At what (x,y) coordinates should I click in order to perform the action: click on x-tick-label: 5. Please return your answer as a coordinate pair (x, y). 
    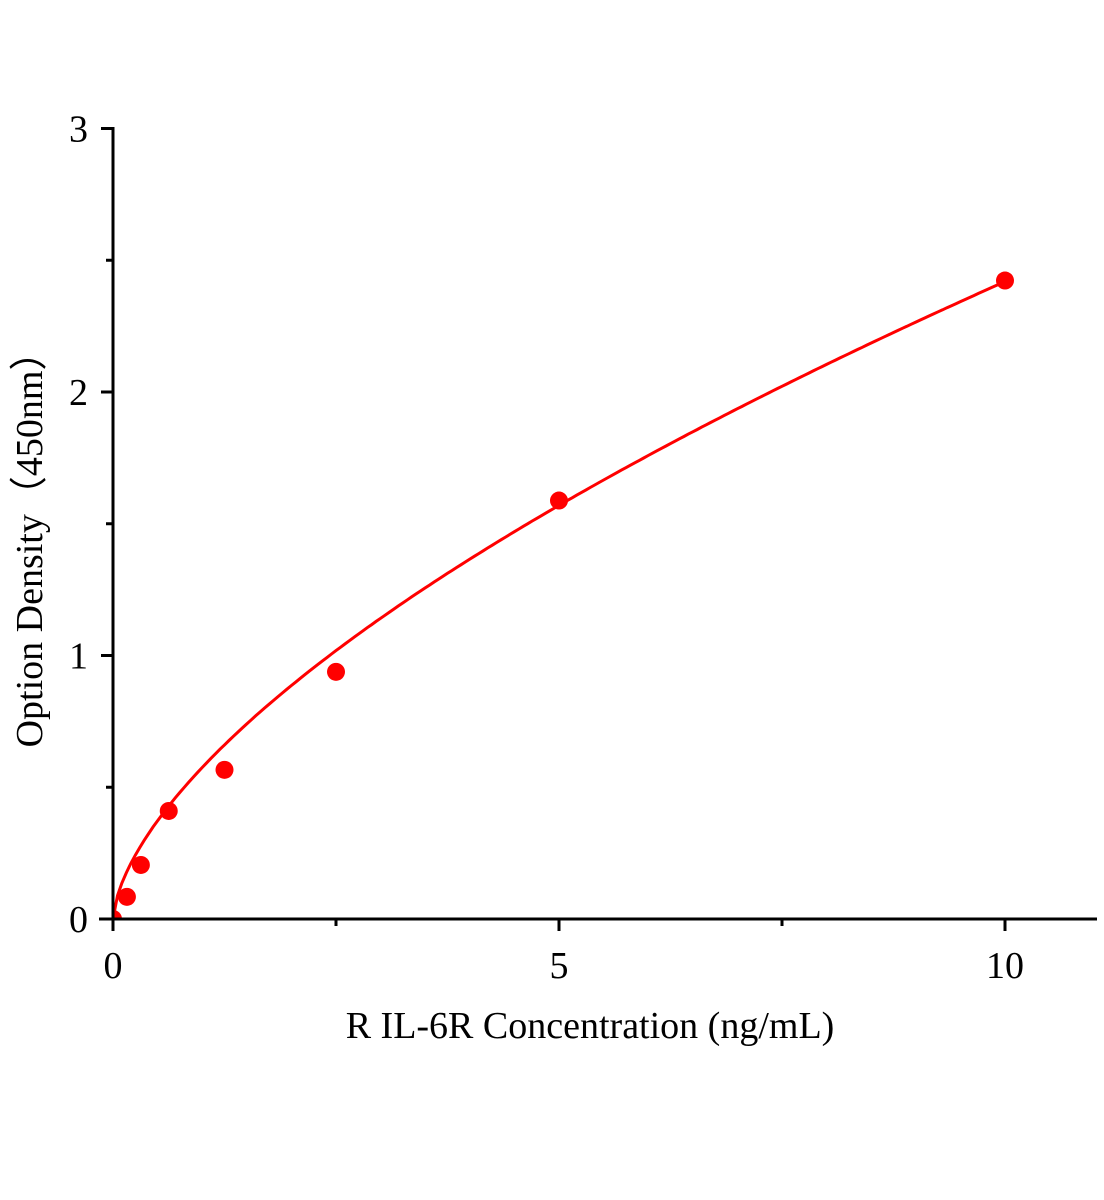
    Looking at the image, I should click on (559, 966).